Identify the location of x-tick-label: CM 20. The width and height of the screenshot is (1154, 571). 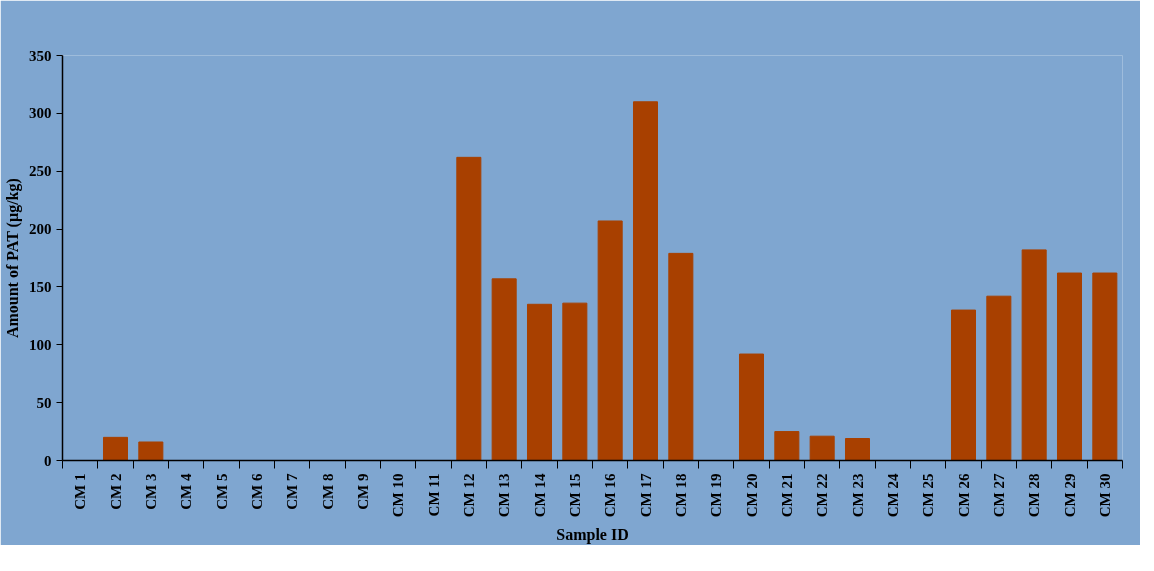
(751, 495).